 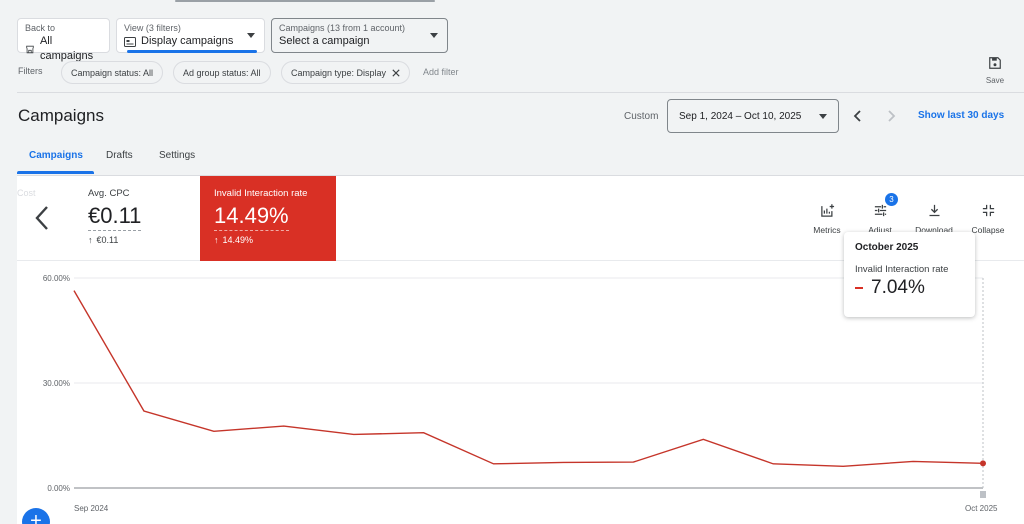 What do you see at coordinates (119, 155) in the screenshot?
I see `tab-drafts: Drafts` at bounding box center [119, 155].